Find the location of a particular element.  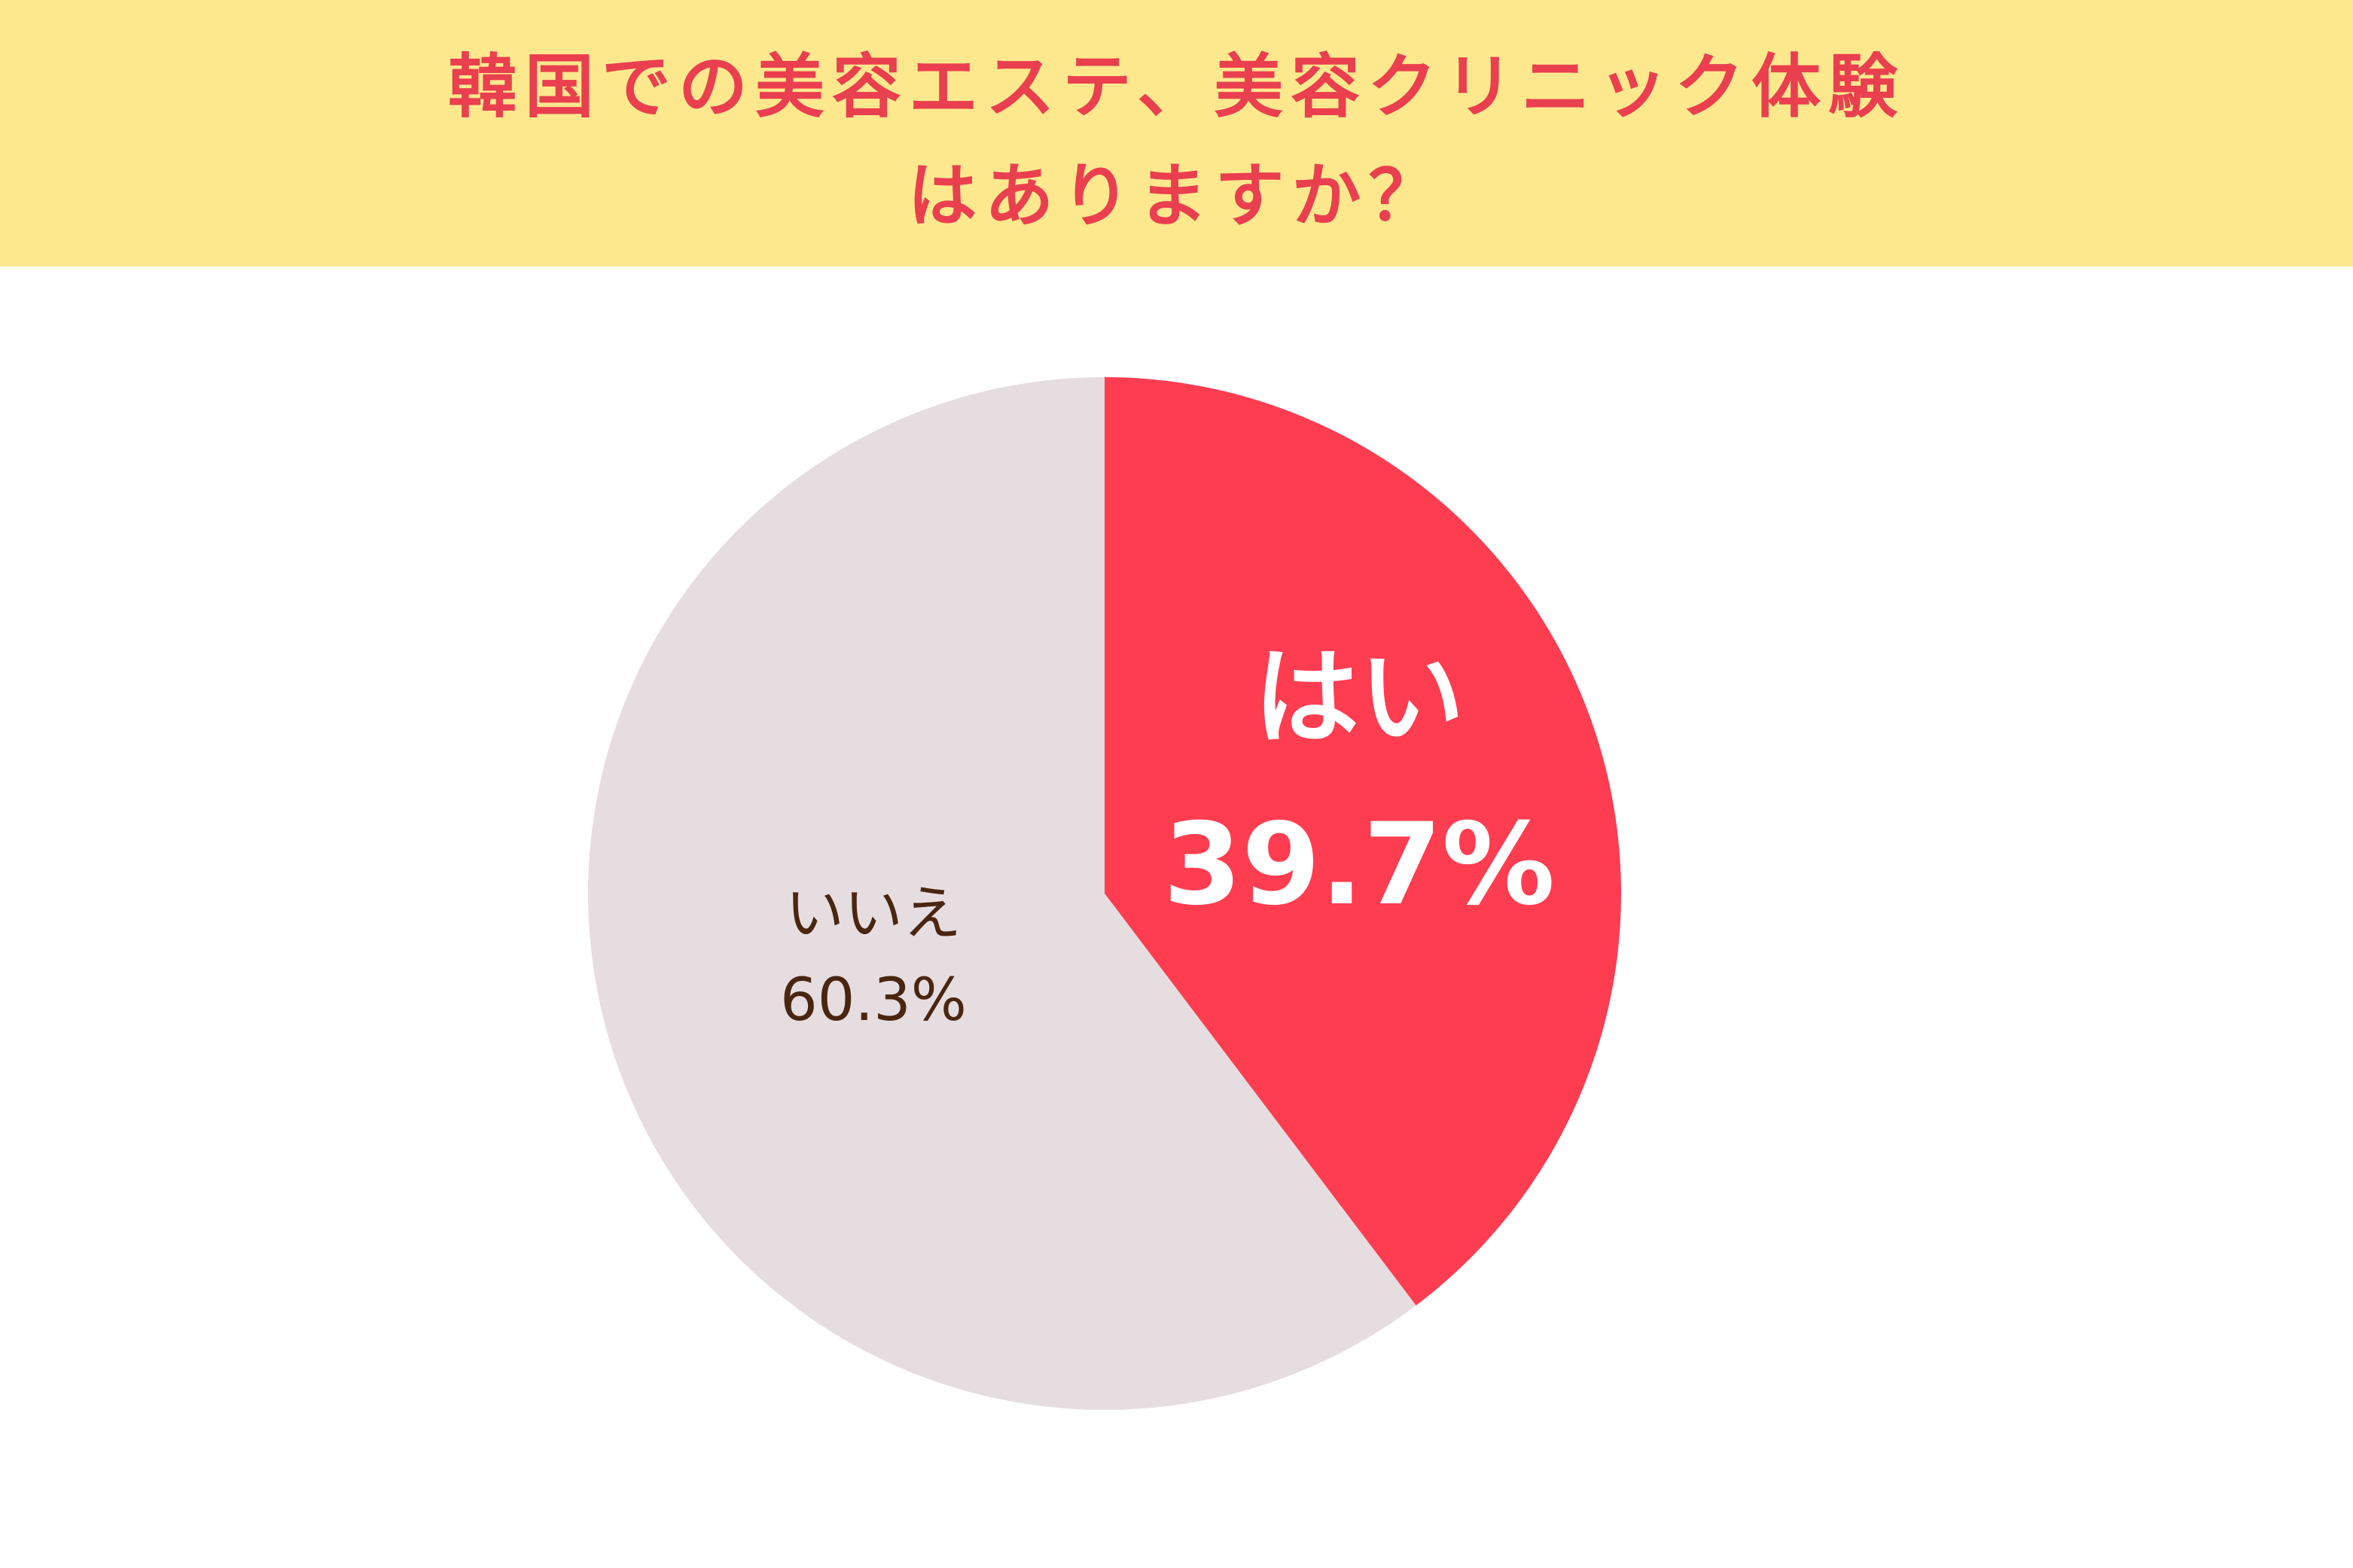

slice-value-no: 60.3% is located at coordinates (874, 1000).